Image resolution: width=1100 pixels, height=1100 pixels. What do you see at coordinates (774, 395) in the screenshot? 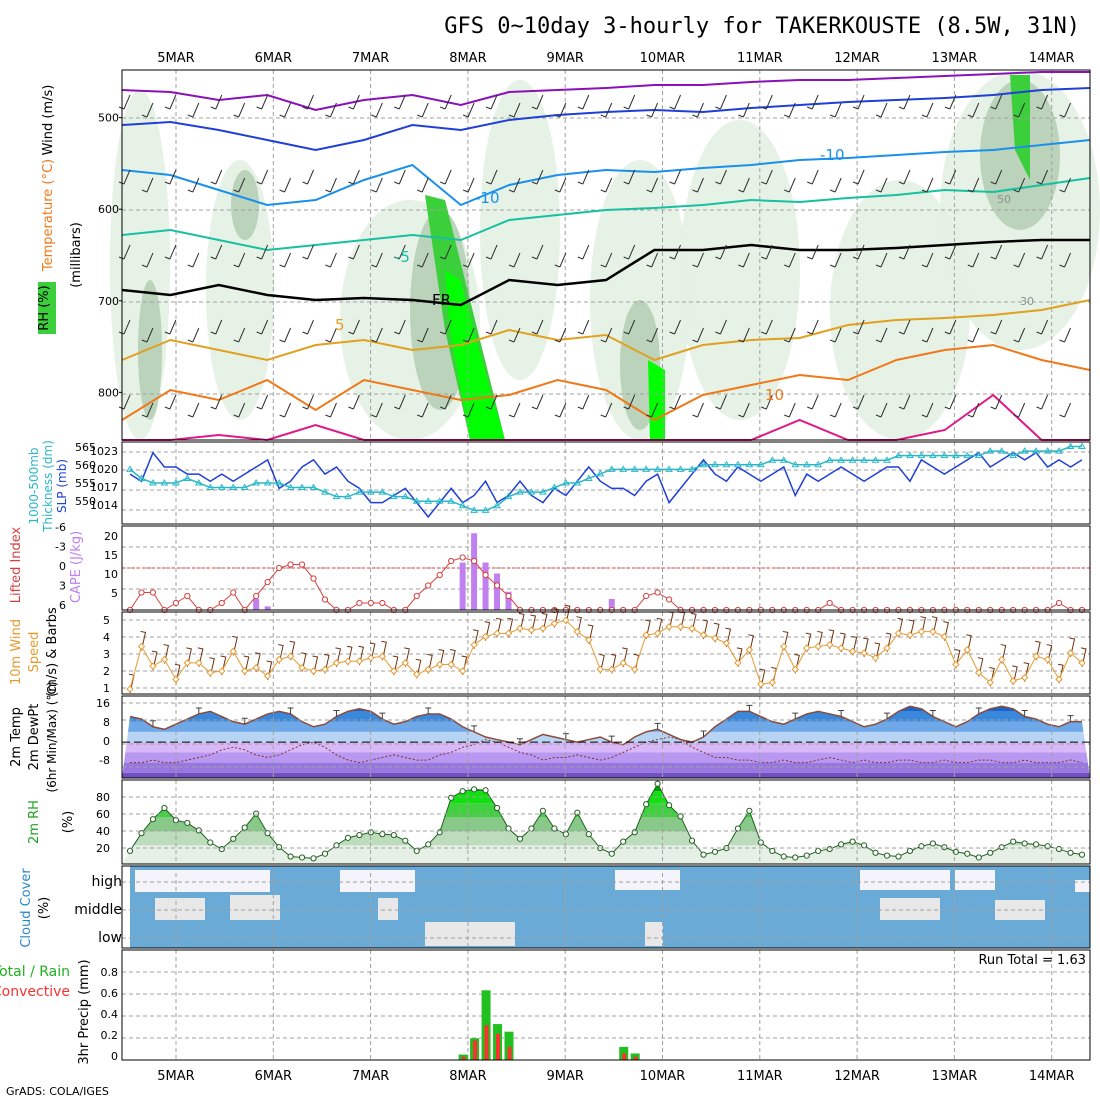
I see `contour-label: 10` at bounding box center [774, 395].